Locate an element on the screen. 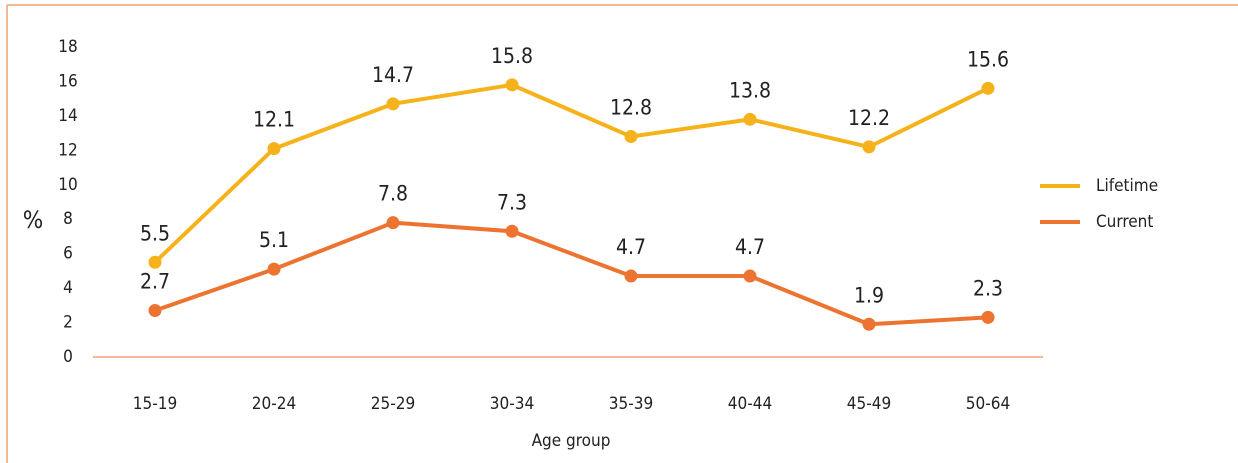 This screenshot has height=463, width=1238. x-tick-label: 25-29 is located at coordinates (393, 404).